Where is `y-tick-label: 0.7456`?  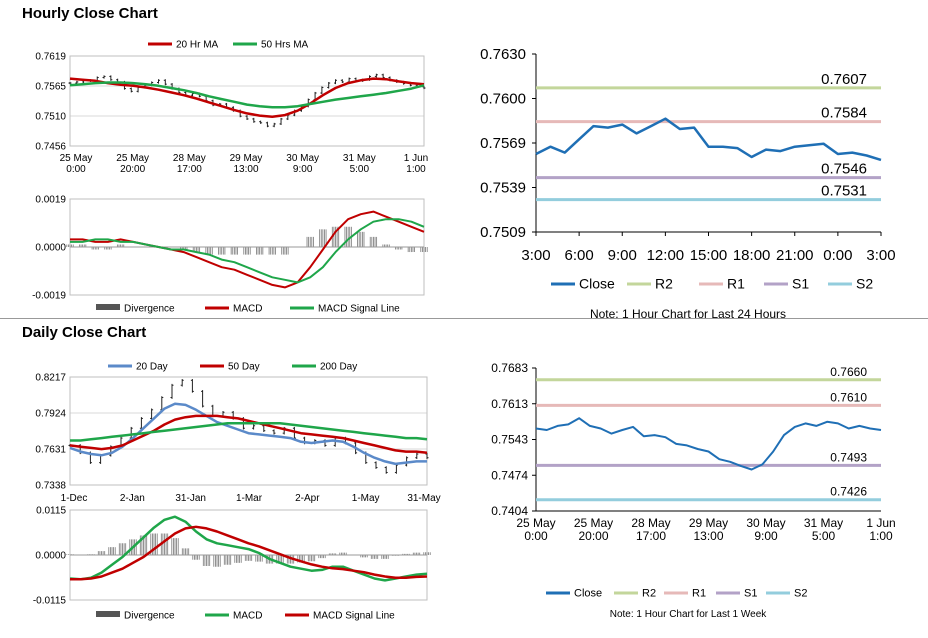 y-tick-label: 0.7456 is located at coordinates (50, 146).